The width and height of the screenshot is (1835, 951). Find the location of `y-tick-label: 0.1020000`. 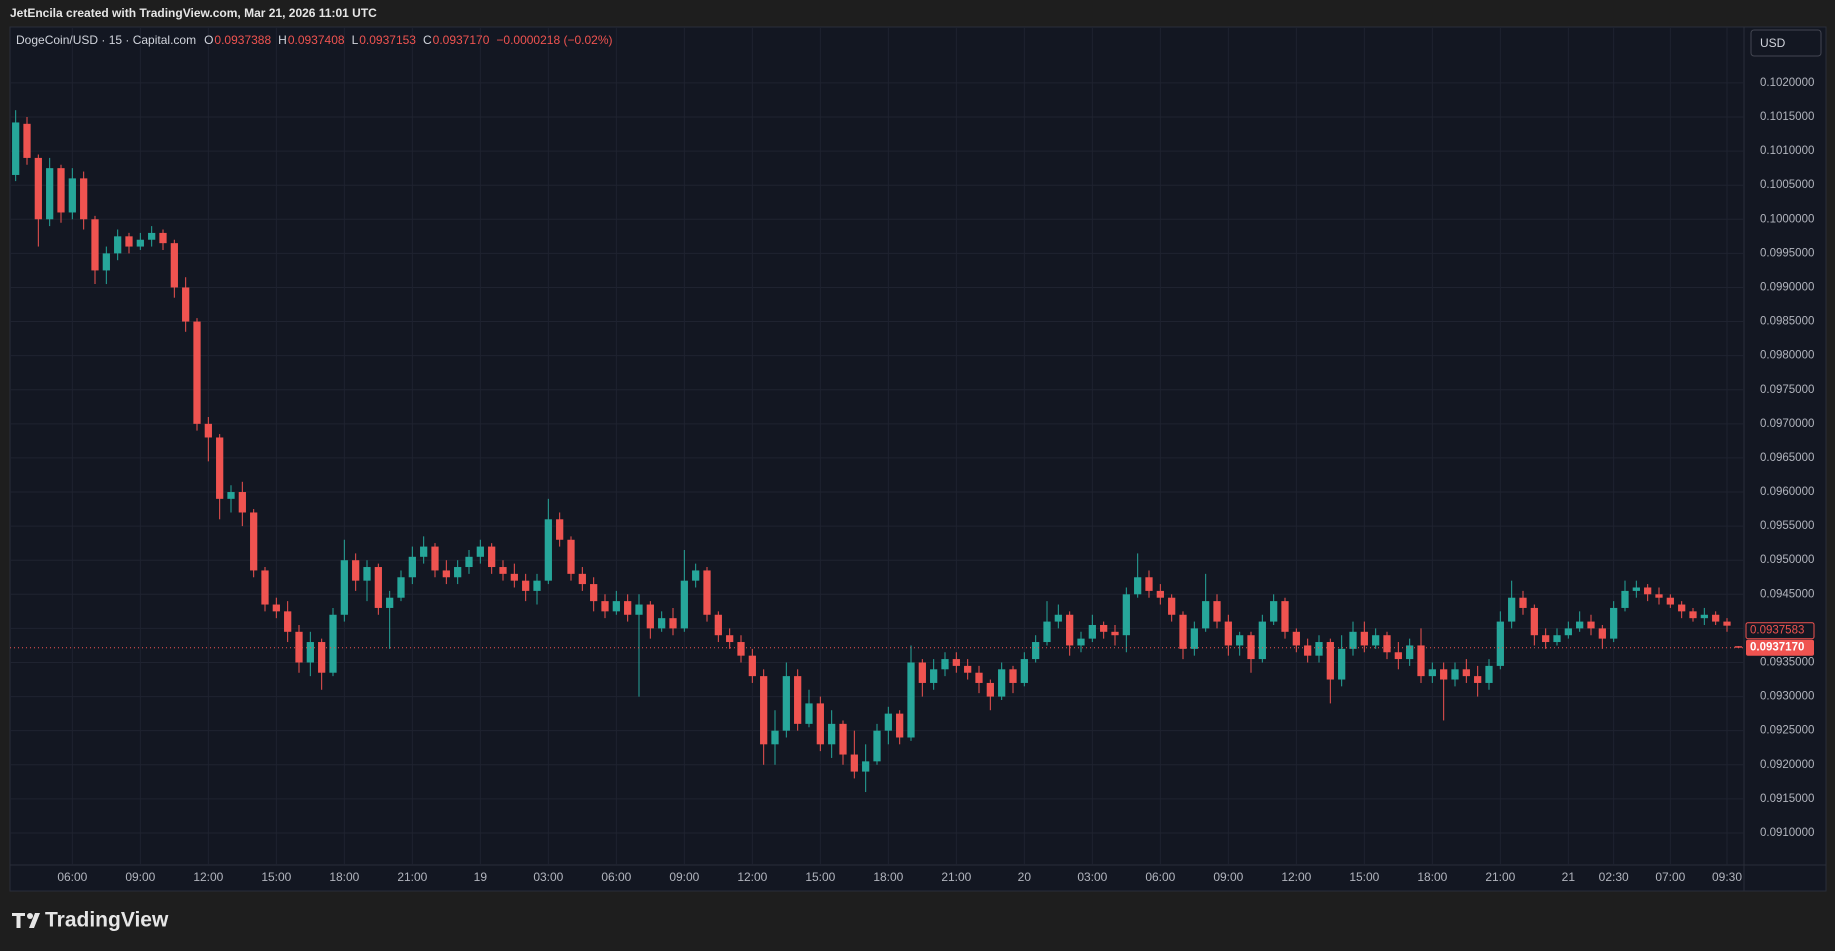

y-tick-label: 0.1020000 is located at coordinates (1787, 83).